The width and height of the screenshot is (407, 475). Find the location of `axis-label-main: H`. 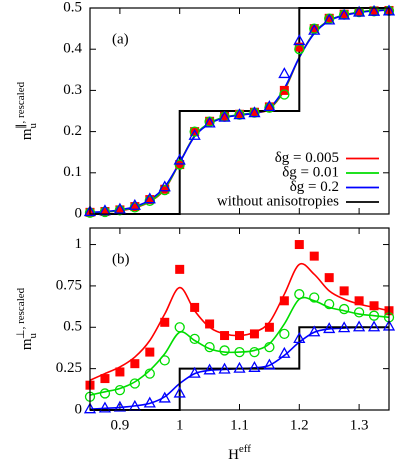

axis-label-main: H is located at coordinates (233, 455).